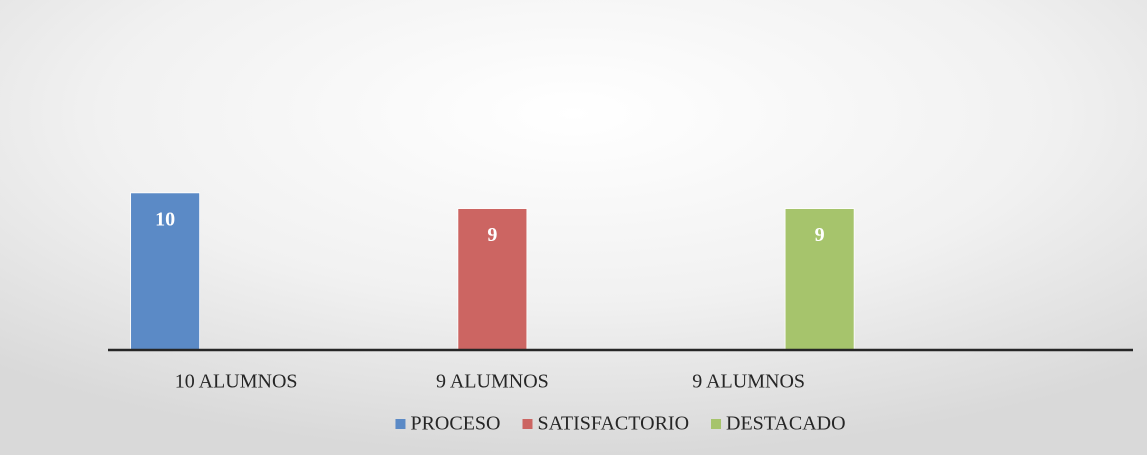  Describe the element at coordinates (236, 382) in the screenshot. I see `x-tick-label: 10 ALUMNOS` at that location.